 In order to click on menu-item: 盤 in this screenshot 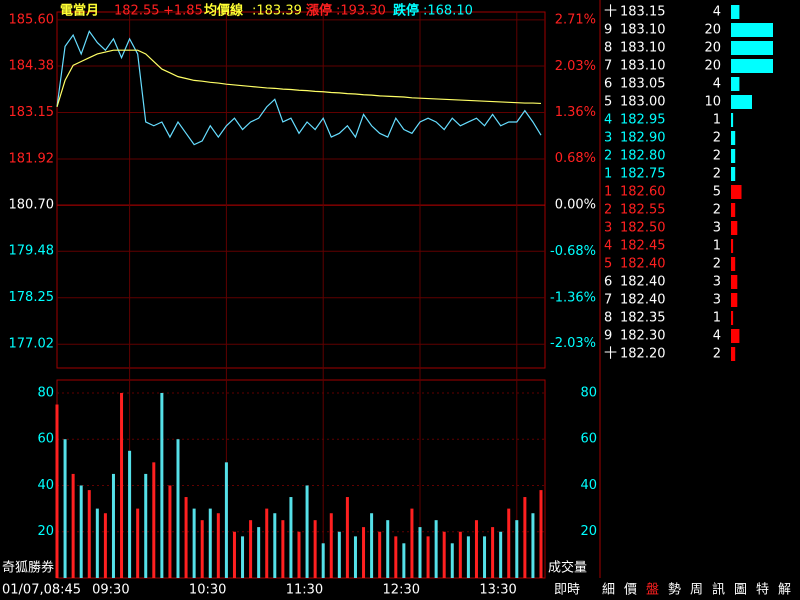, I will do `click(652, 590)`.